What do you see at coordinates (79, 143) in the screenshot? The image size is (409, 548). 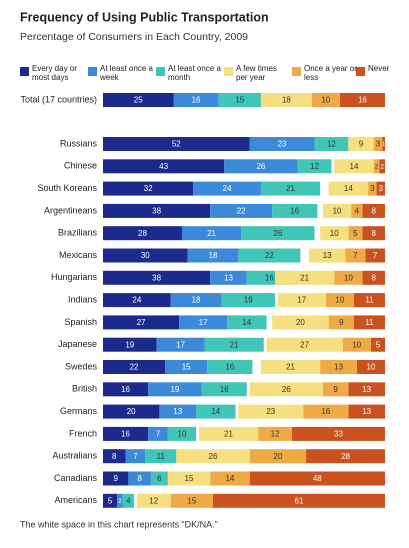 I see `category-label: Russians` at bounding box center [79, 143].